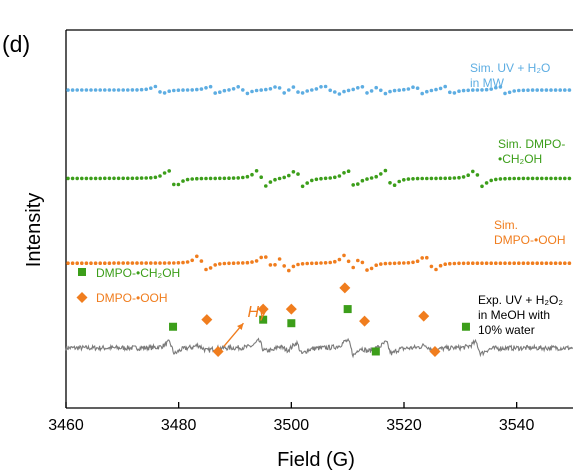 This screenshot has width=573, height=470. I want to click on series-label-sim_ch2oh: •CH₂OH, so click(520, 159).